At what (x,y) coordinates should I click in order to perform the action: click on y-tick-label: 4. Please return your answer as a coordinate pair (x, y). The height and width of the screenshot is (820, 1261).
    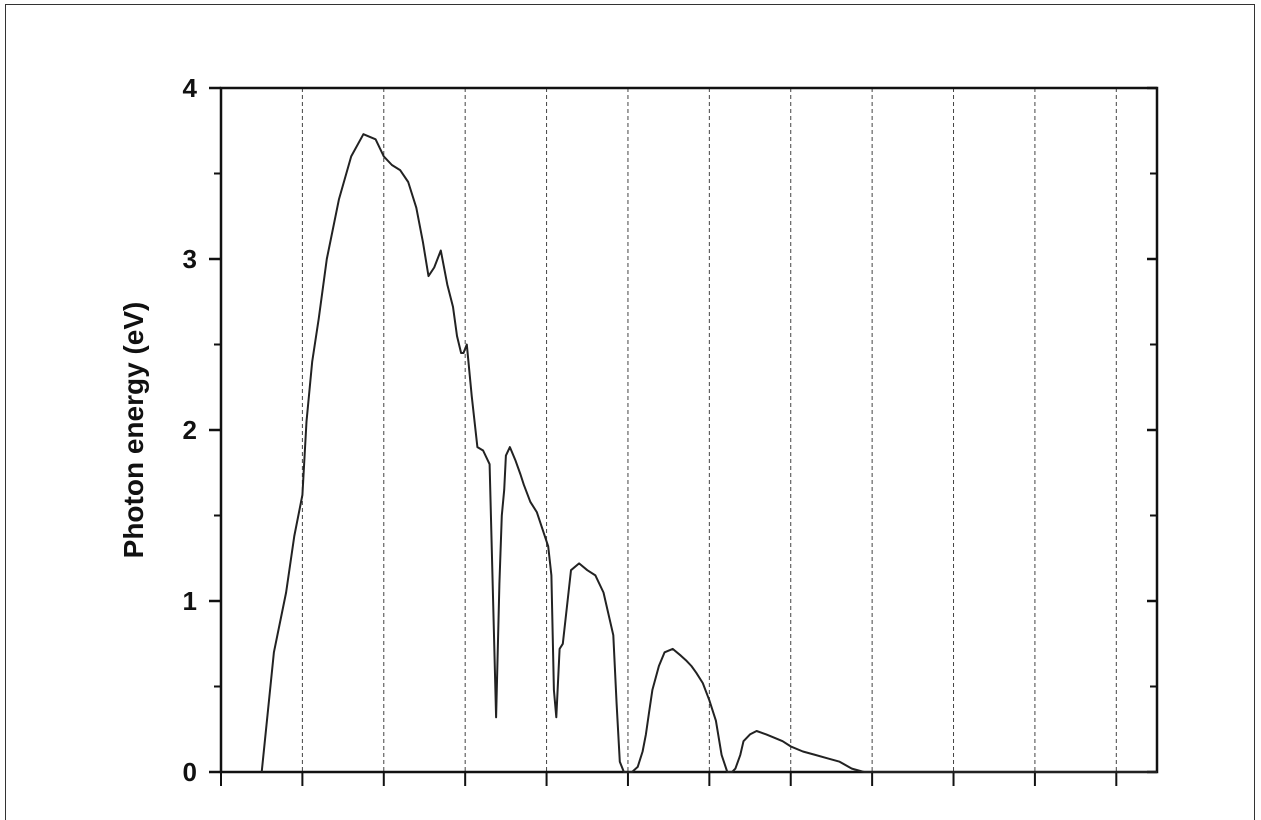
    Looking at the image, I should click on (190, 88).